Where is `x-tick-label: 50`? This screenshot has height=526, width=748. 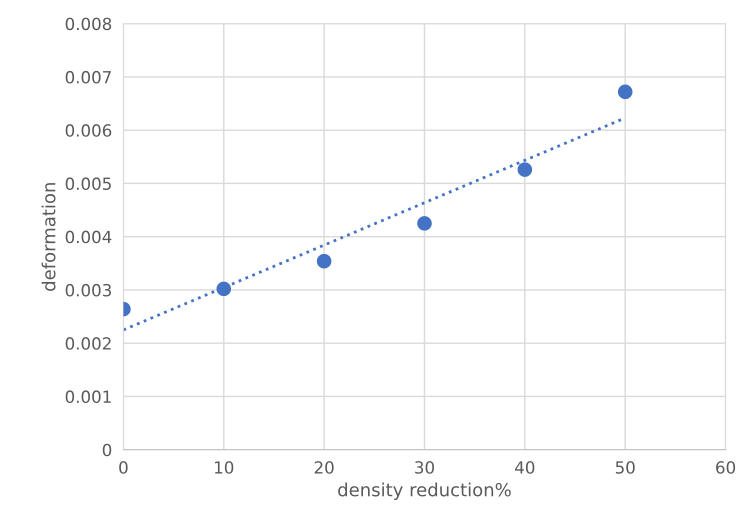
x-tick-label: 50 is located at coordinates (625, 467).